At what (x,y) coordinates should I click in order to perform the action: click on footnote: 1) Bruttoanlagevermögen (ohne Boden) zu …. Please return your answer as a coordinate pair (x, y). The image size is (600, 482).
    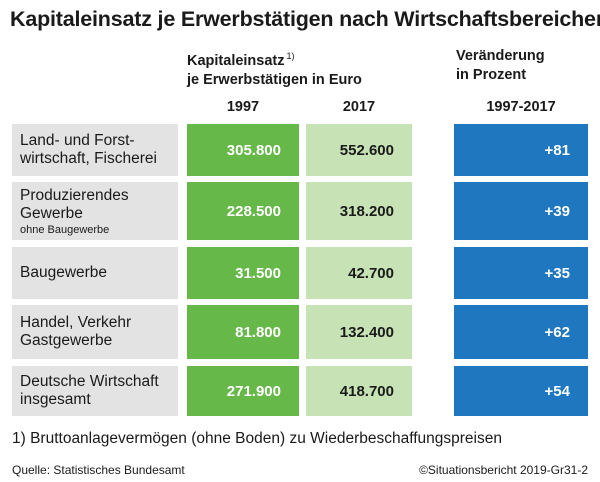
    Looking at the image, I should click on (257, 438).